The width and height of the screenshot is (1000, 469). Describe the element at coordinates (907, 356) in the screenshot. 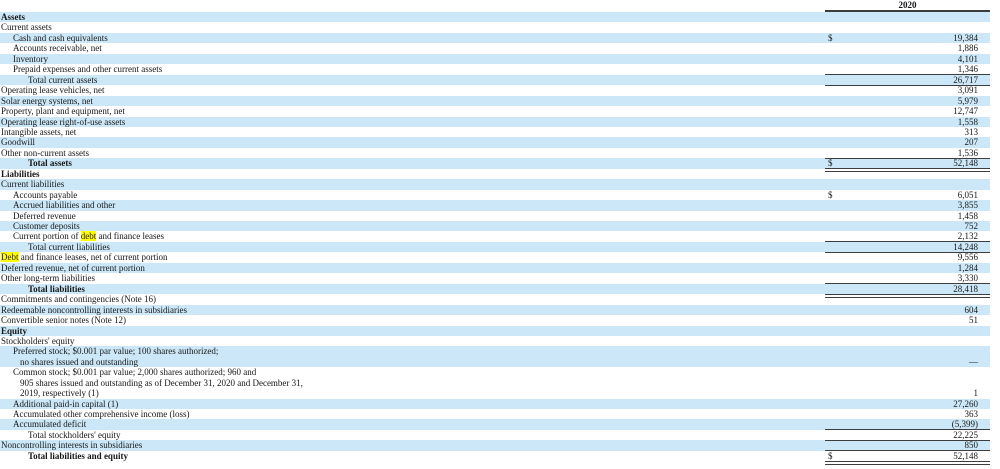

I see `value-cell: —` at that location.